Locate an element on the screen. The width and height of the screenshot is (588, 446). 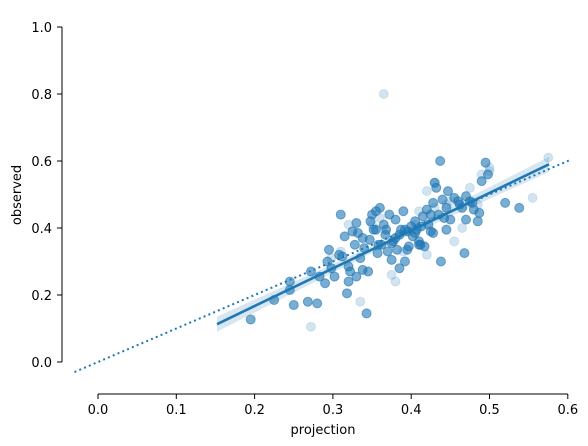
x-axis-label: projection is located at coordinates (323, 430).